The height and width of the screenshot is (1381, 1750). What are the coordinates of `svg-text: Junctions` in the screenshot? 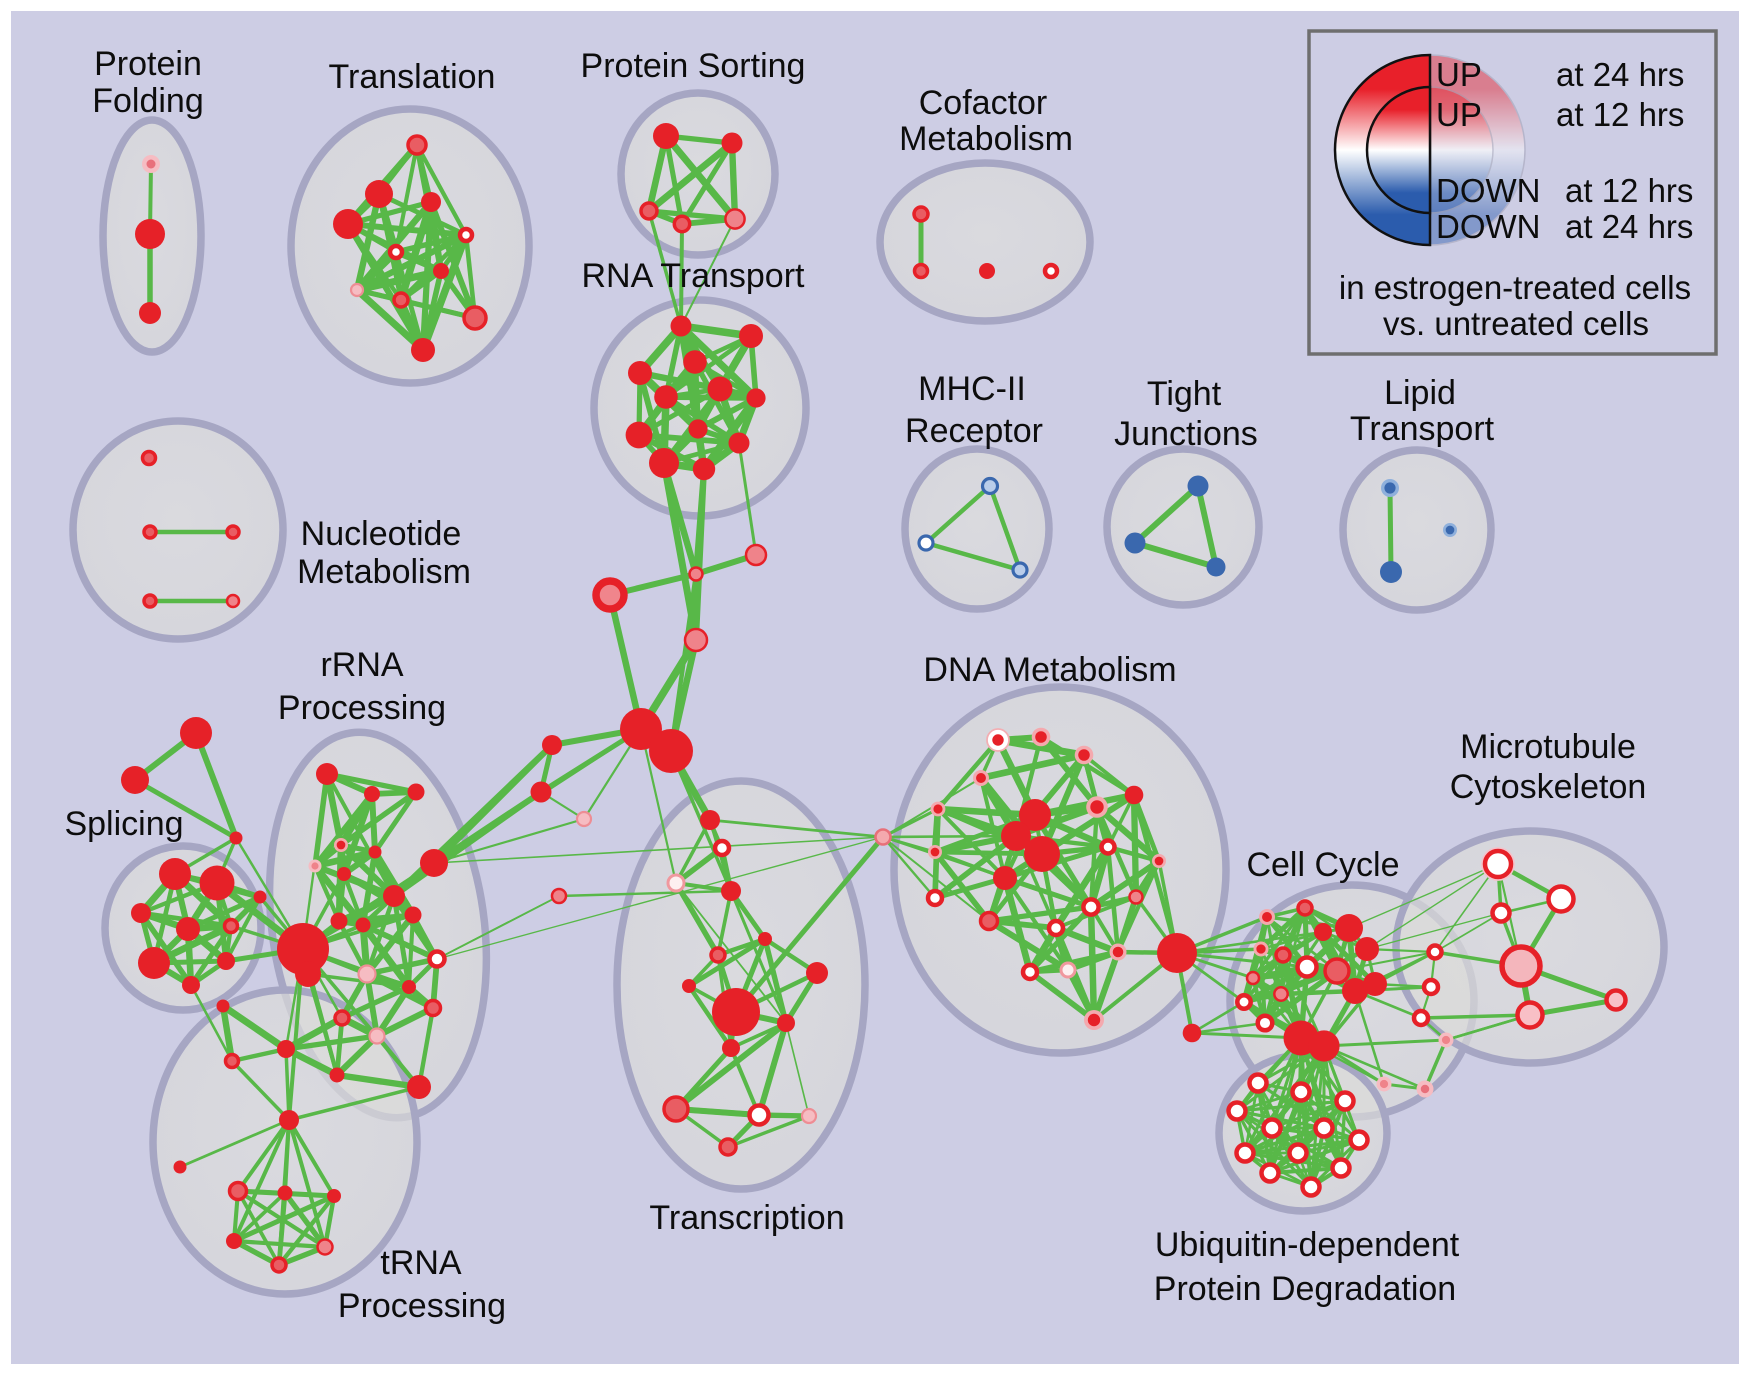 It's located at (1186, 434).